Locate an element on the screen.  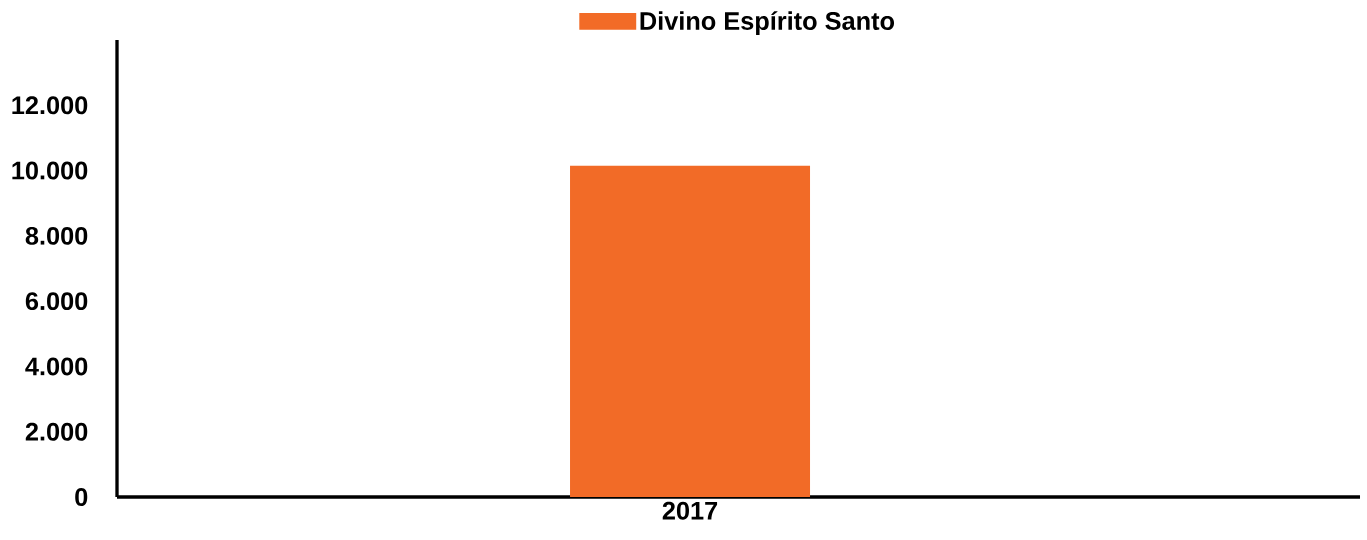
y-tick-label: 2.000 is located at coordinates (56, 431).